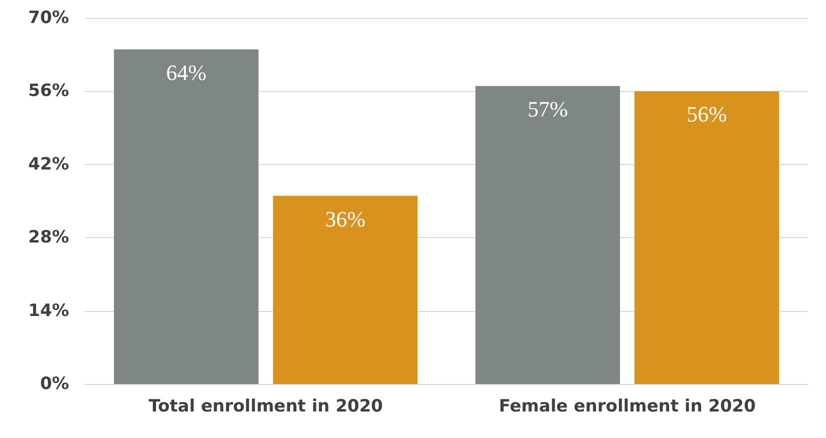  What do you see at coordinates (345, 219) in the screenshot?
I see `data-label: 36%` at bounding box center [345, 219].